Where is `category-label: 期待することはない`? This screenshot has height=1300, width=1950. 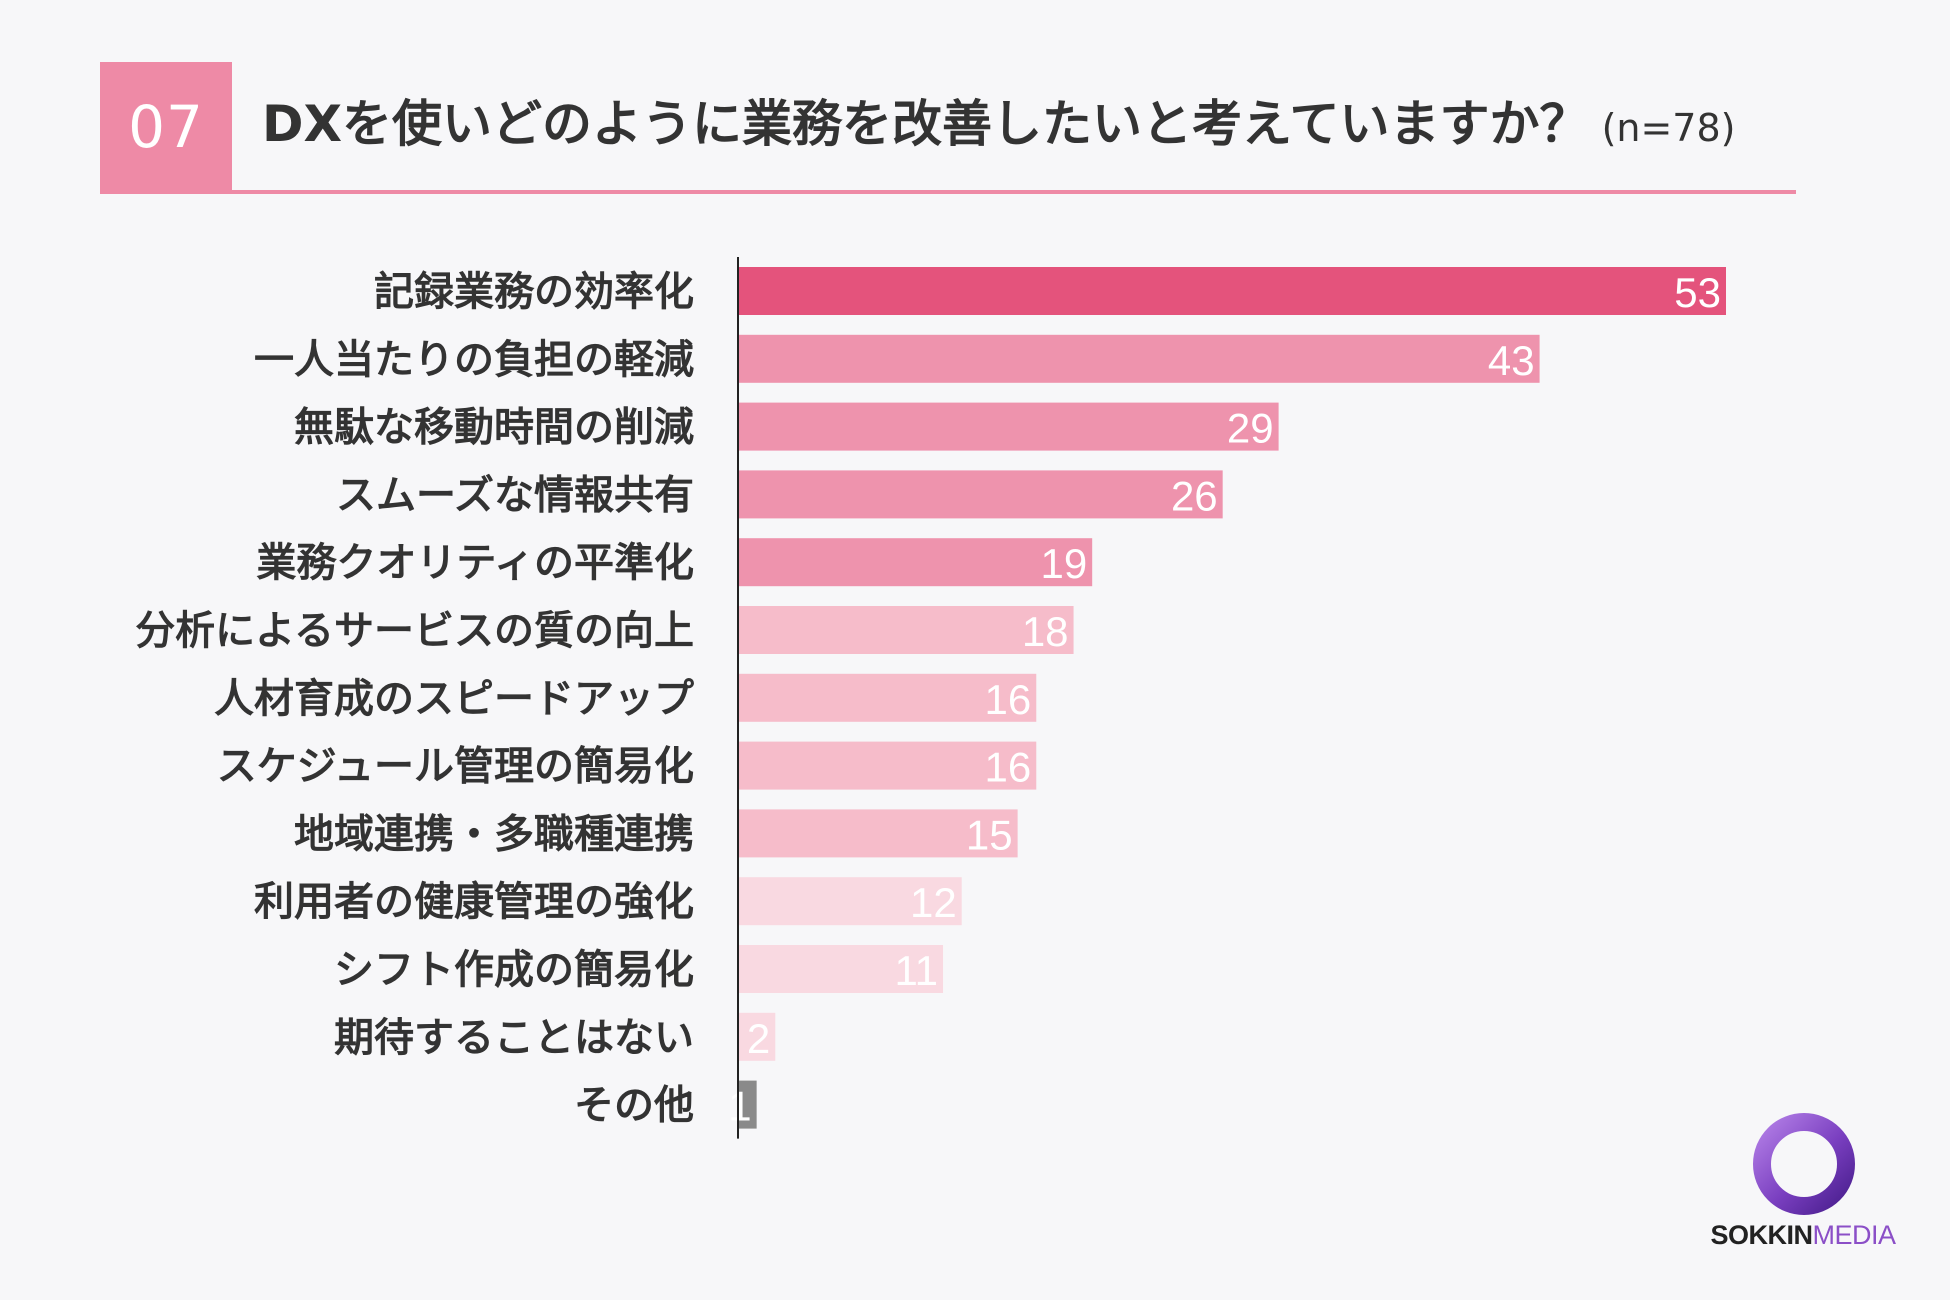
category-label: 期待することはない is located at coordinates (514, 1038).